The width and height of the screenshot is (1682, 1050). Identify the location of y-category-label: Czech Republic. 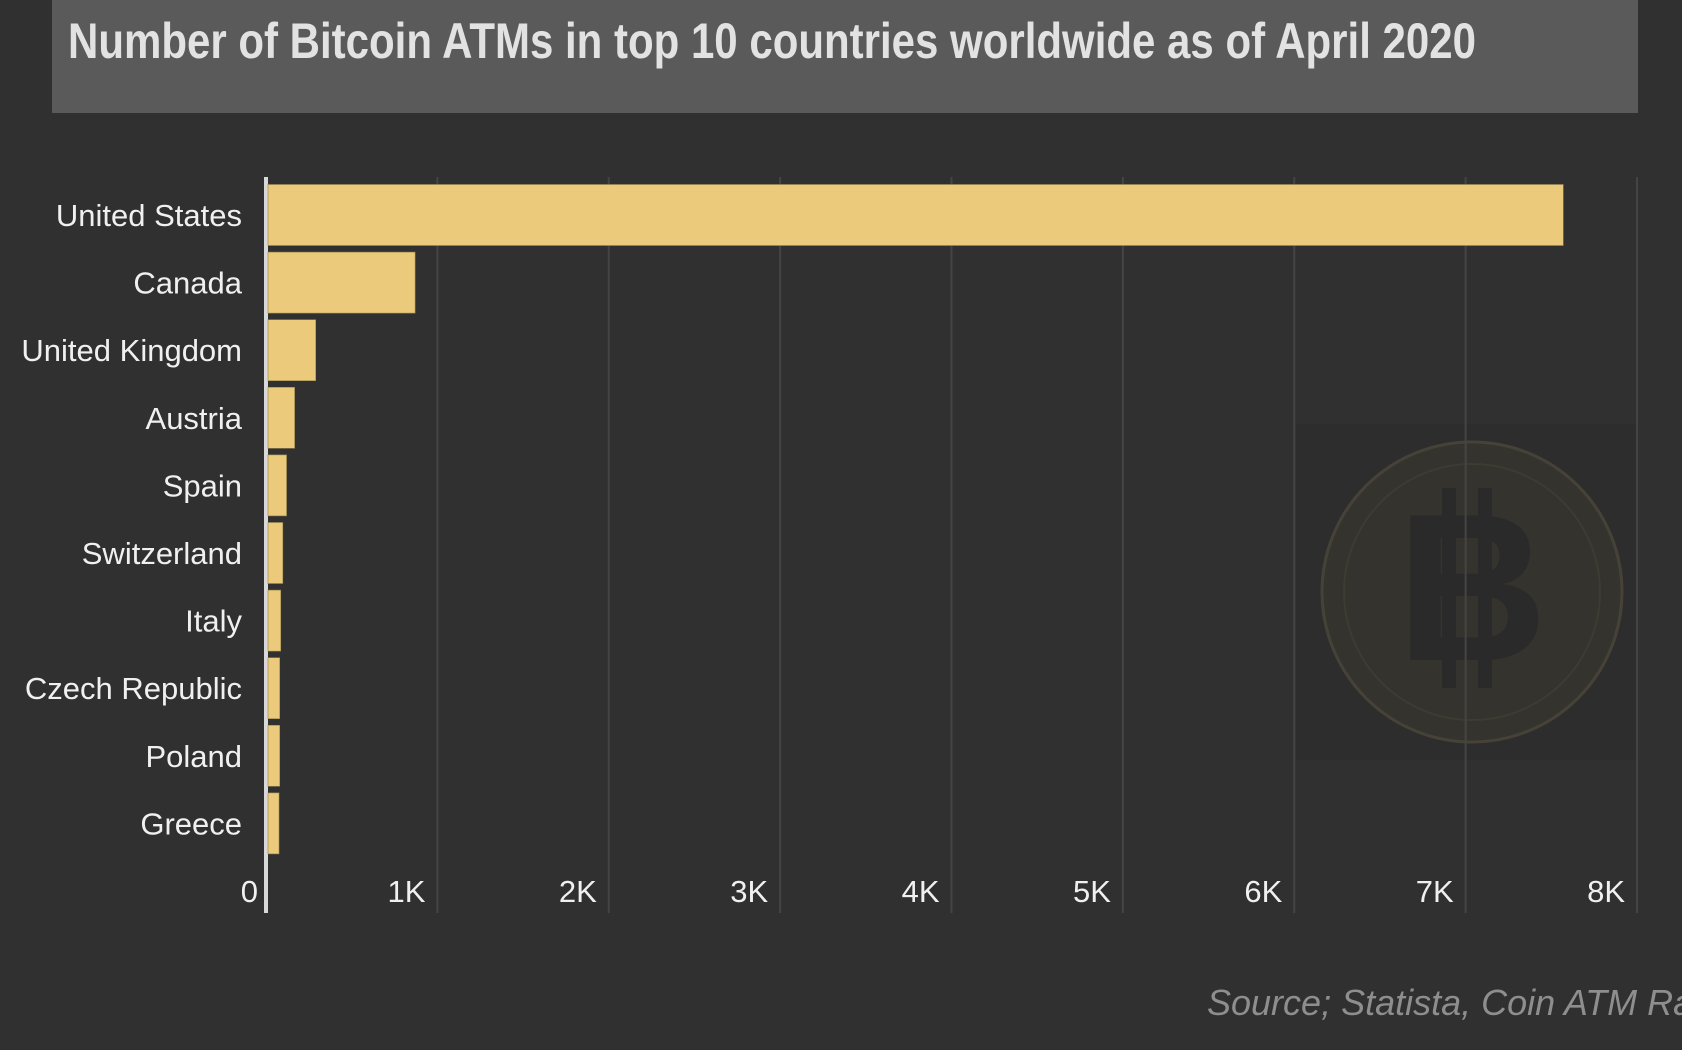
(133, 688).